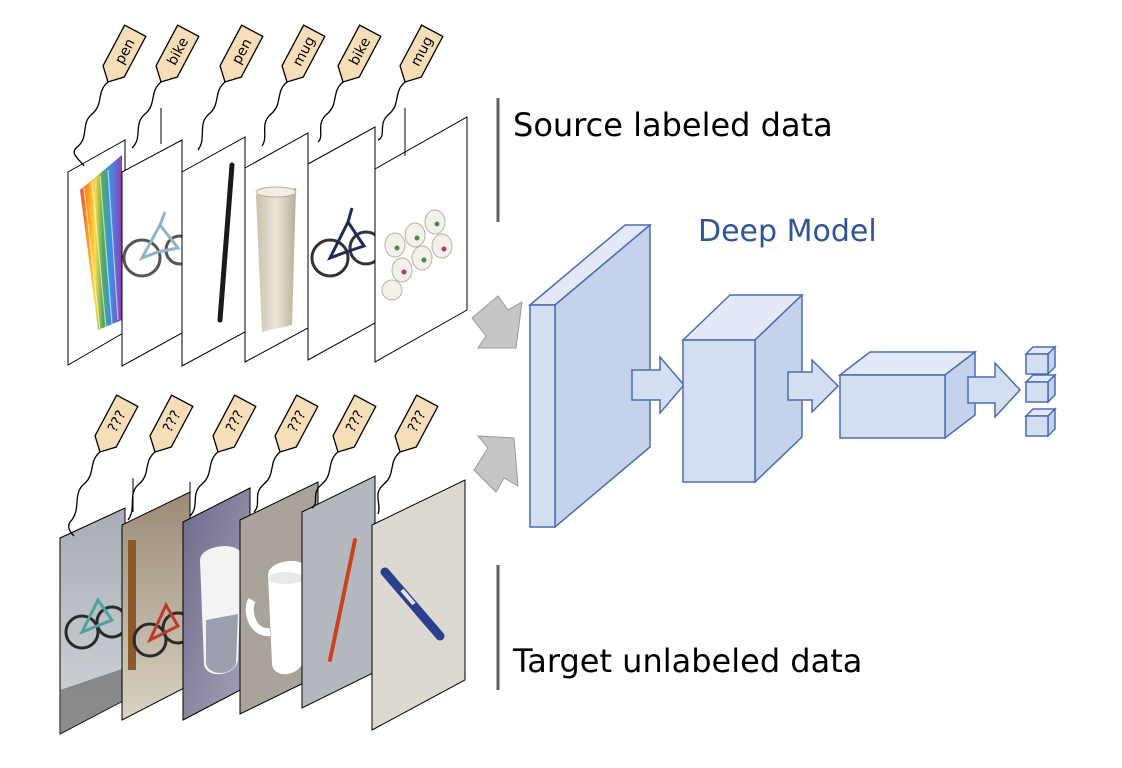  Describe the element at coordinates (234, 494) in the screenshot. I see `target-tag-wires` at that location.